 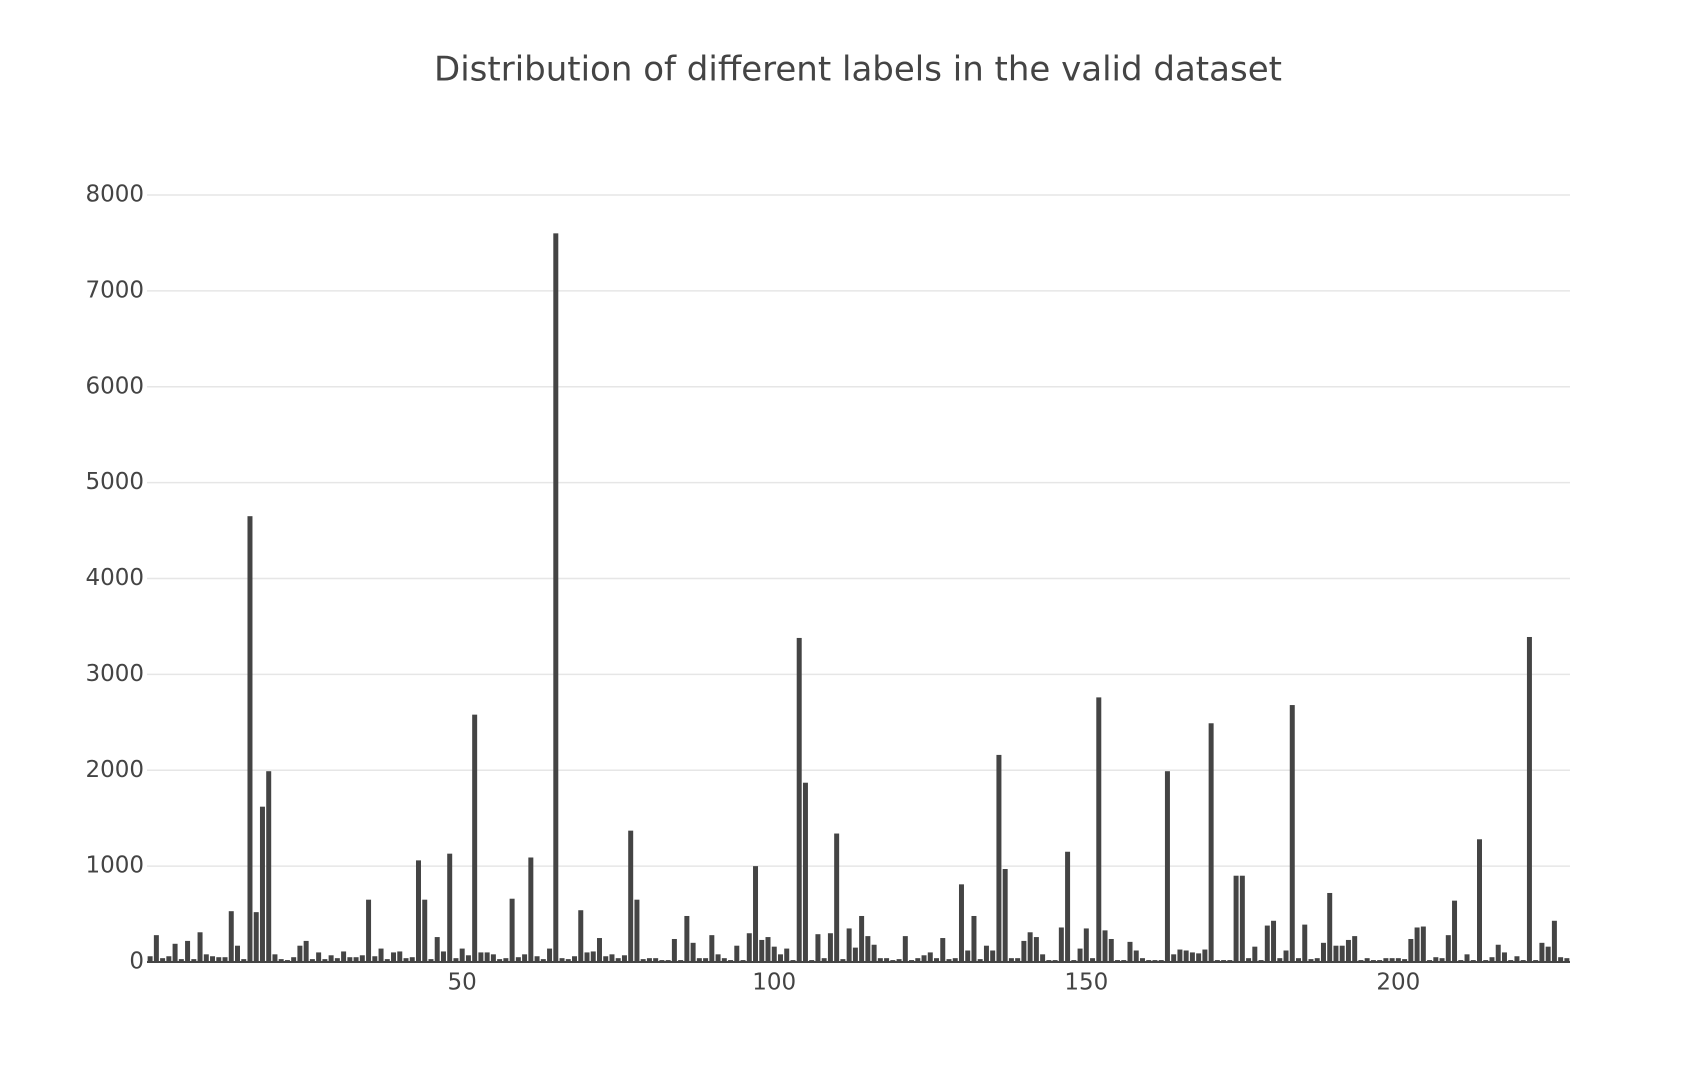 I want to click on y-tick-label: 4000, so click(x=114, y=578).